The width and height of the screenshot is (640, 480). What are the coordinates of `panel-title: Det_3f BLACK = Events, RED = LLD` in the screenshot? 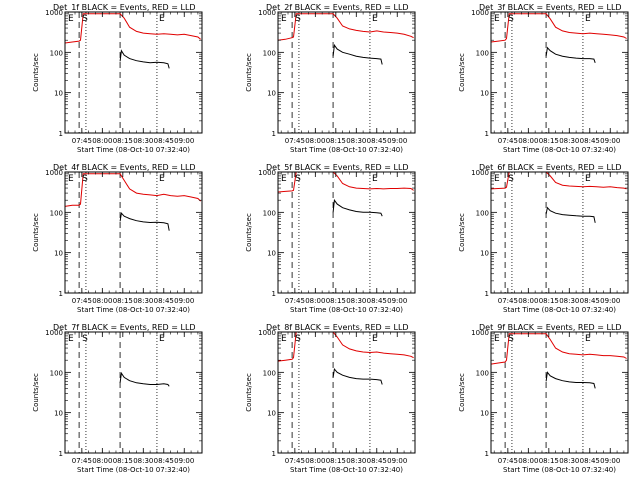 It's located at (550, 7).